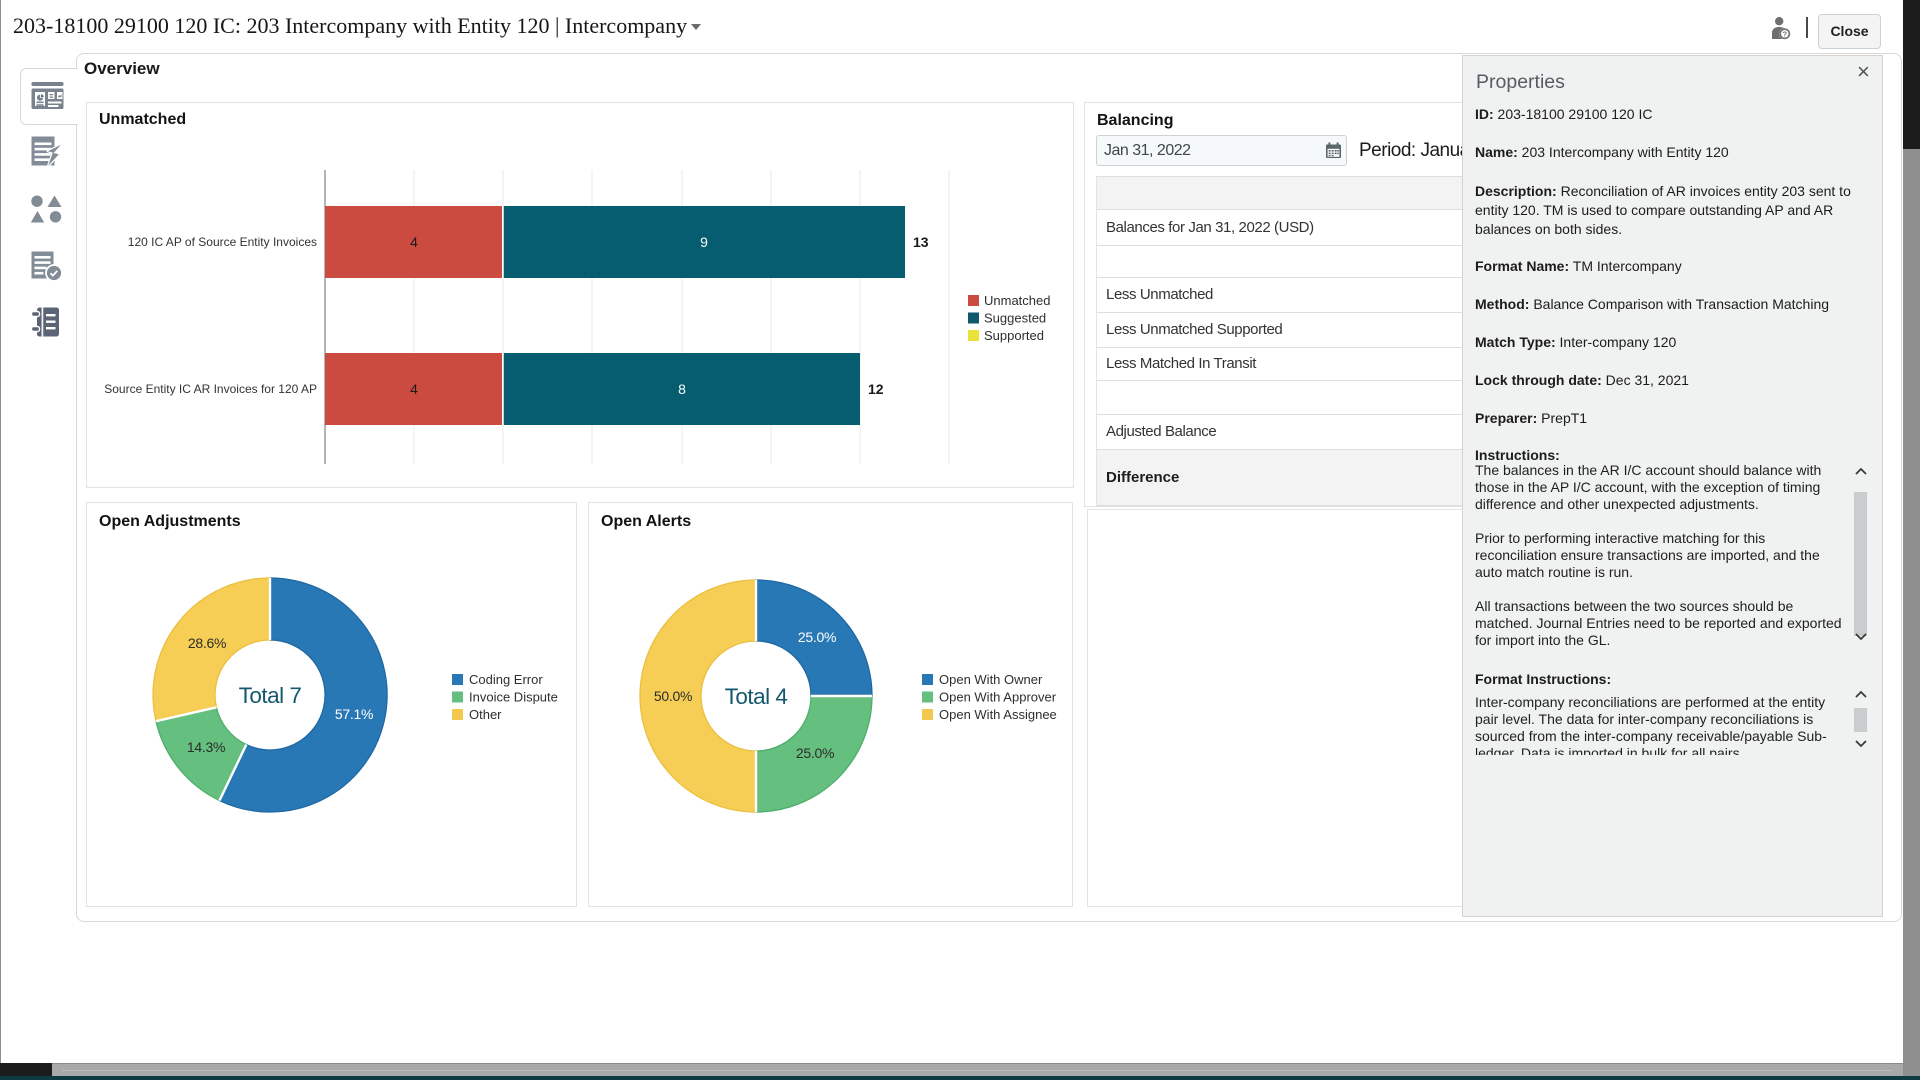  Describe the element at coordinates (506, 679) in the screenshot. I see `svg-text: Coding Error` at that location.